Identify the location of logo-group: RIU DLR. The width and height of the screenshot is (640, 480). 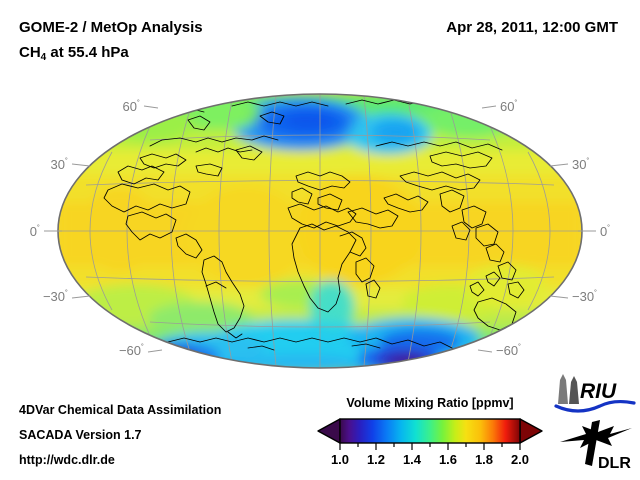
(596, 422).